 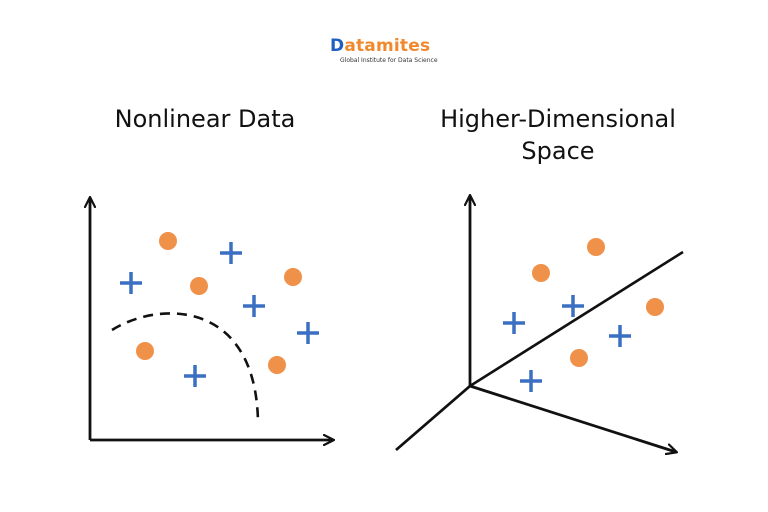 I want to click on left-panel, so click(x=211, y=319).